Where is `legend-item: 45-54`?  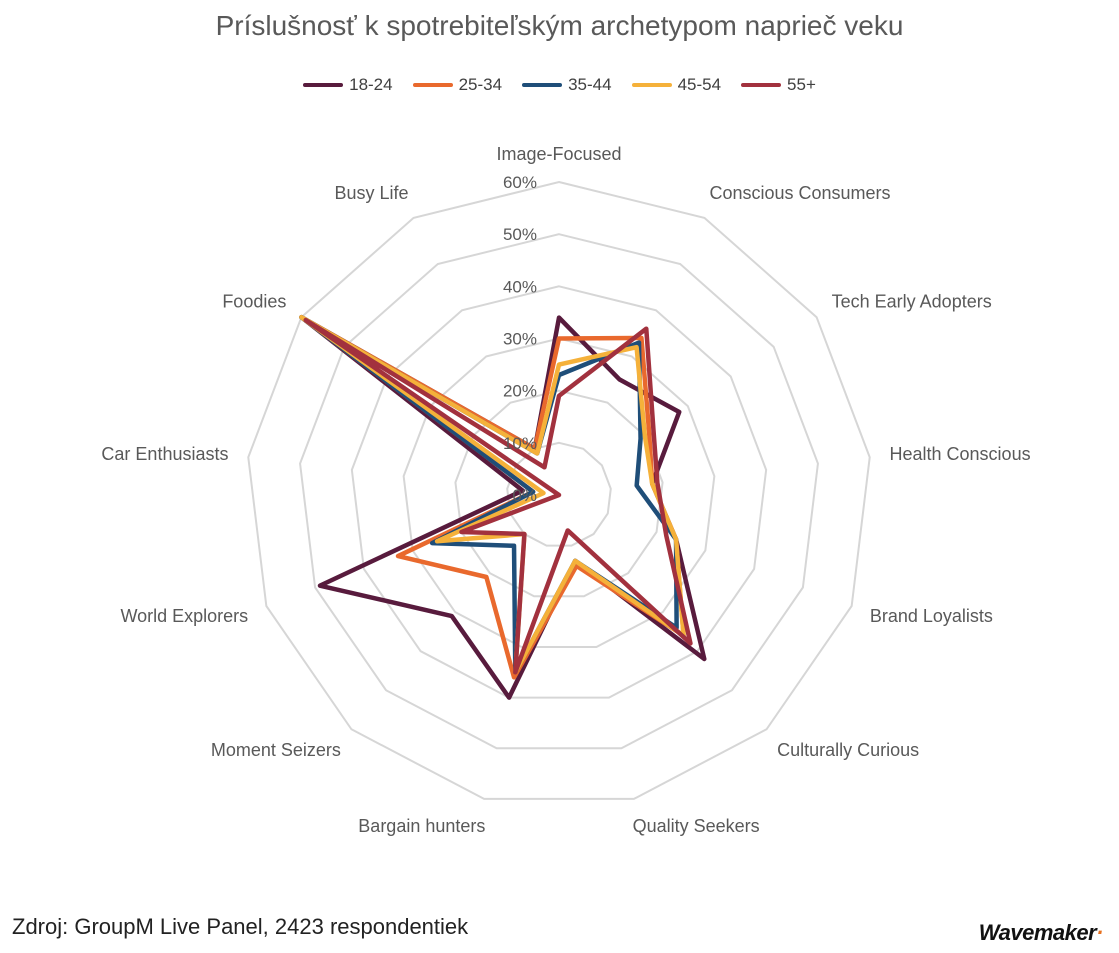
legend-item: 45-54 is located at coordinates (676, 85).